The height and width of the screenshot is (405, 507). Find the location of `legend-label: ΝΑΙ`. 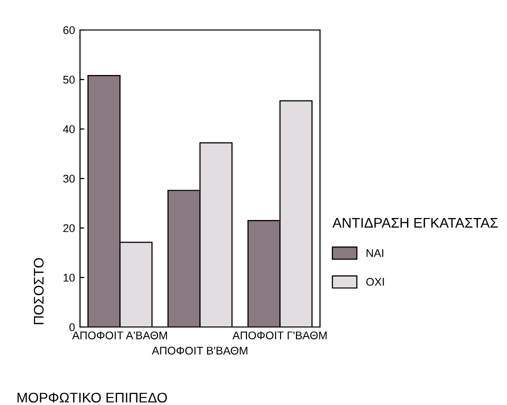

legend-label: ΝΑΙ is located at coordinates (375, 253).